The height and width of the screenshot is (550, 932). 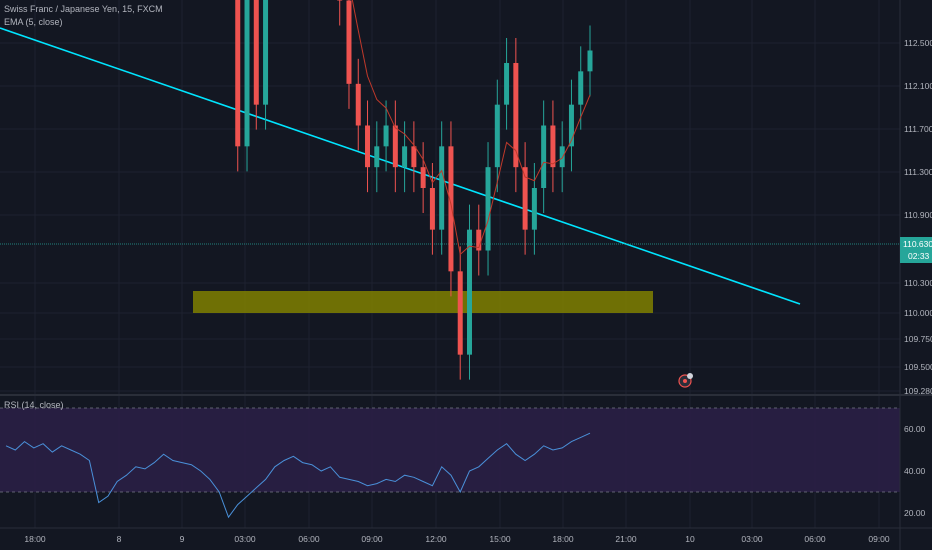 I want to click on rsi-tick: 20.00, so click(x=915, y=513).